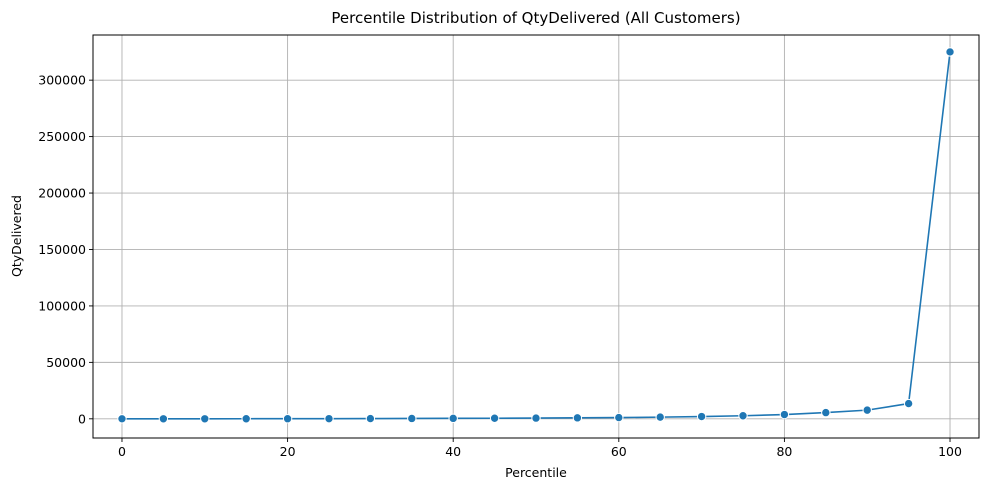  Describe the element at coordinates (62, 136) in the screenshot. I see `y-tick-label: 250000` at that location.